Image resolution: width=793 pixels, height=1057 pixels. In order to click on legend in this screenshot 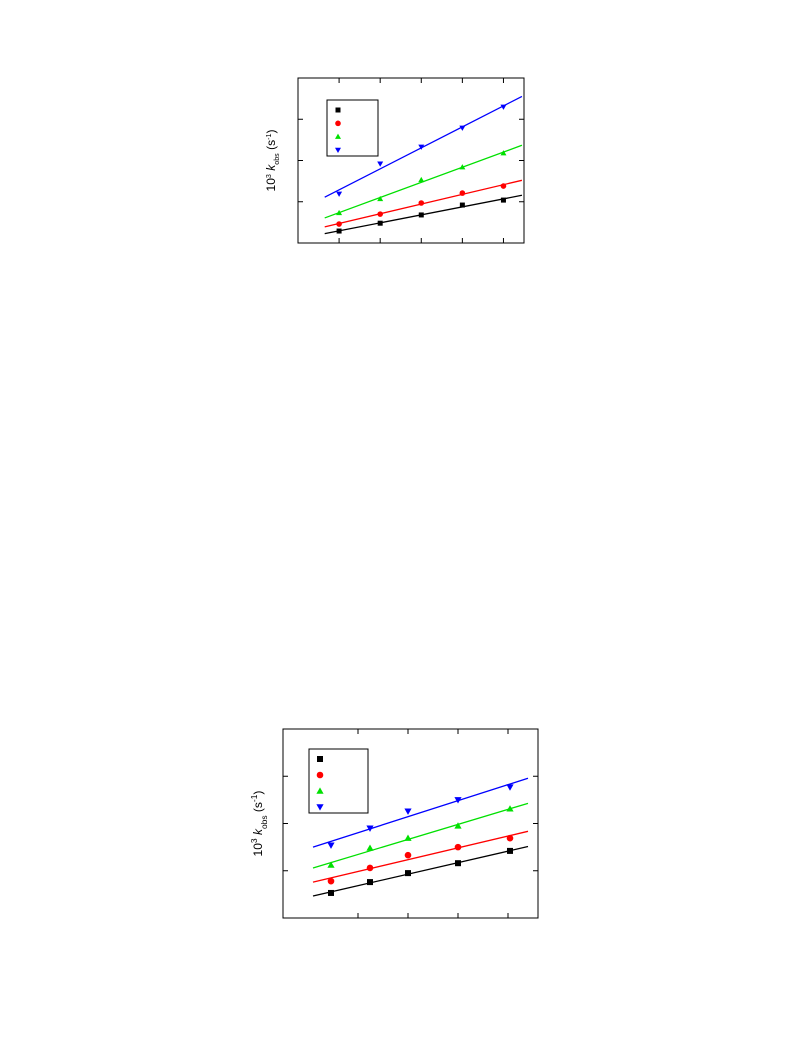, I will do `click(352, 128)`.